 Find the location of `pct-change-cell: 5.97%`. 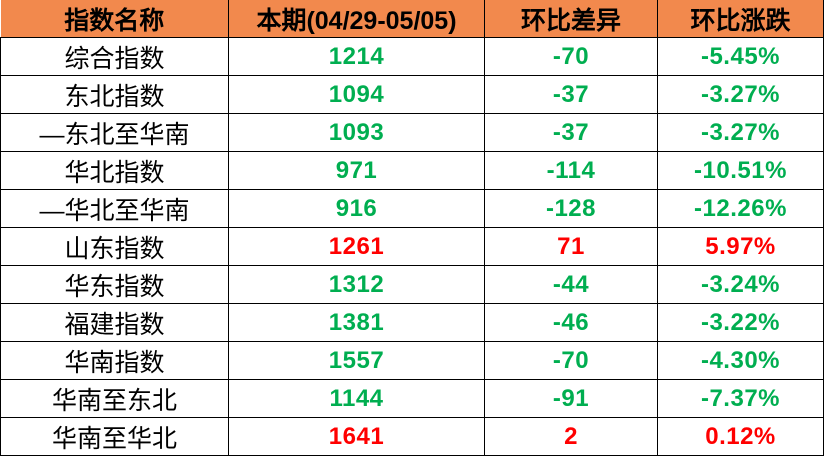

pct-change-cell: 5.97% is located at coordinates (740, 246).